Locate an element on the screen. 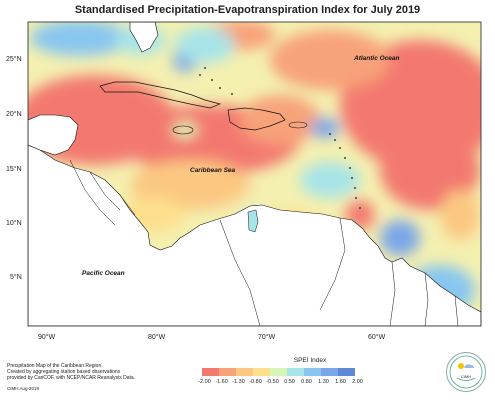 The width and height of the screenshot is (495, 400). latitude-ticks: 25°N 20°N 15°N 10°N 5°N is located at coordinates (14, 168).